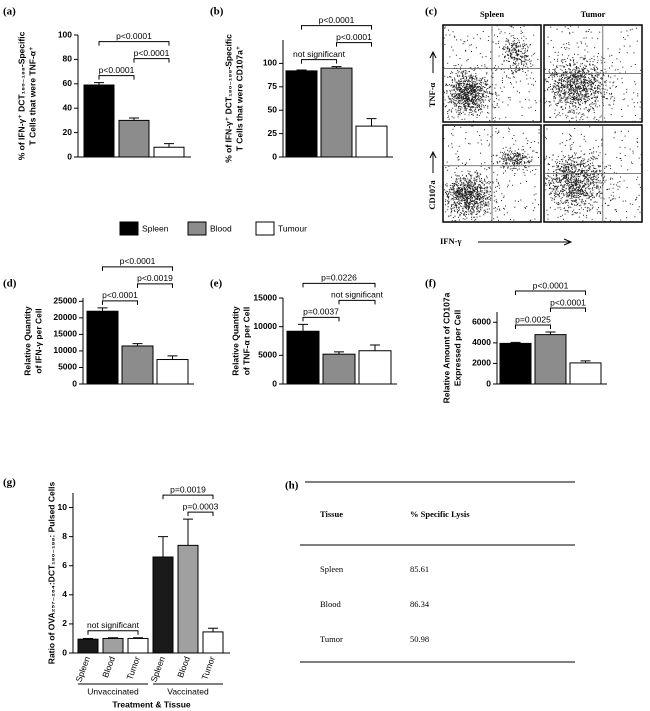 The image size is (650, 711). I want to click on table-cell: 50.98, so click(419, 639).